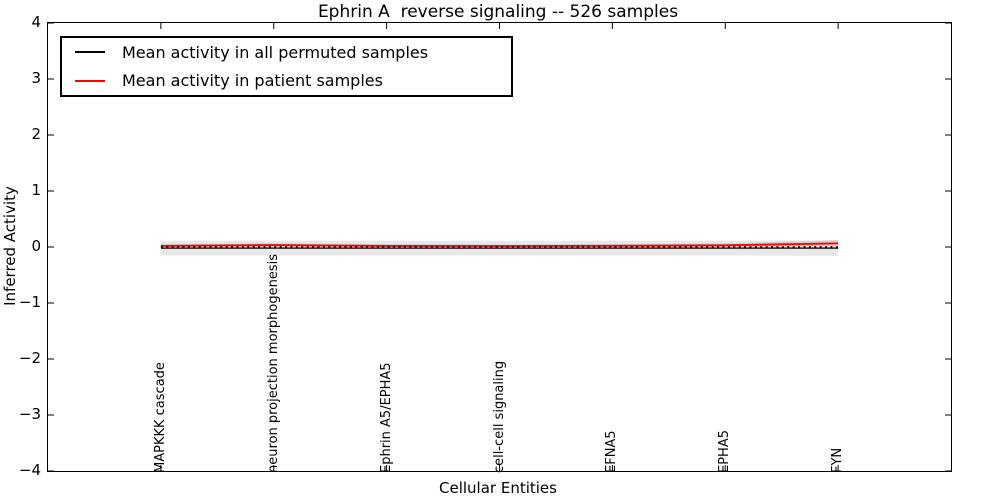 The width and height of the screenshot is (1000, 500). What do you see at coordinates (499, 416) in the screenshot?
I see `x-tick-label-text: cell-cell signaling` at bounding box center [499, 416].